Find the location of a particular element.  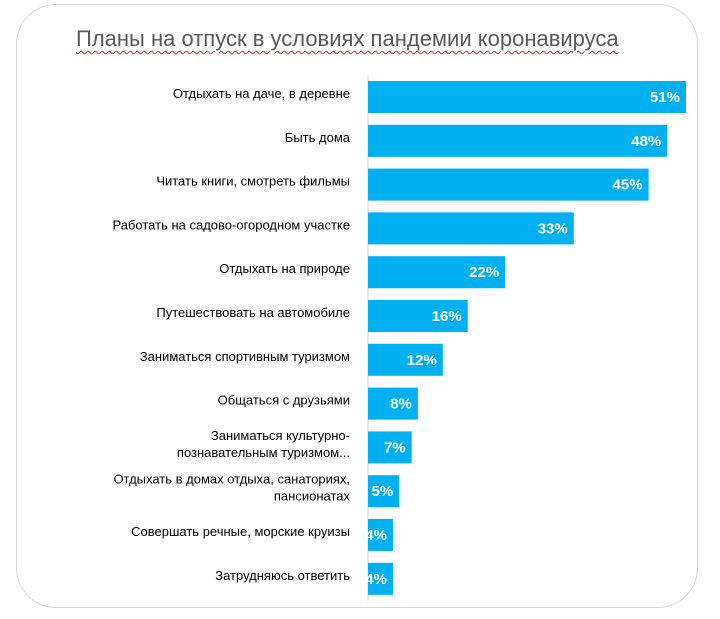

category-label-line: Работать на садово-огородном участке is located at coordinates (232, 224).